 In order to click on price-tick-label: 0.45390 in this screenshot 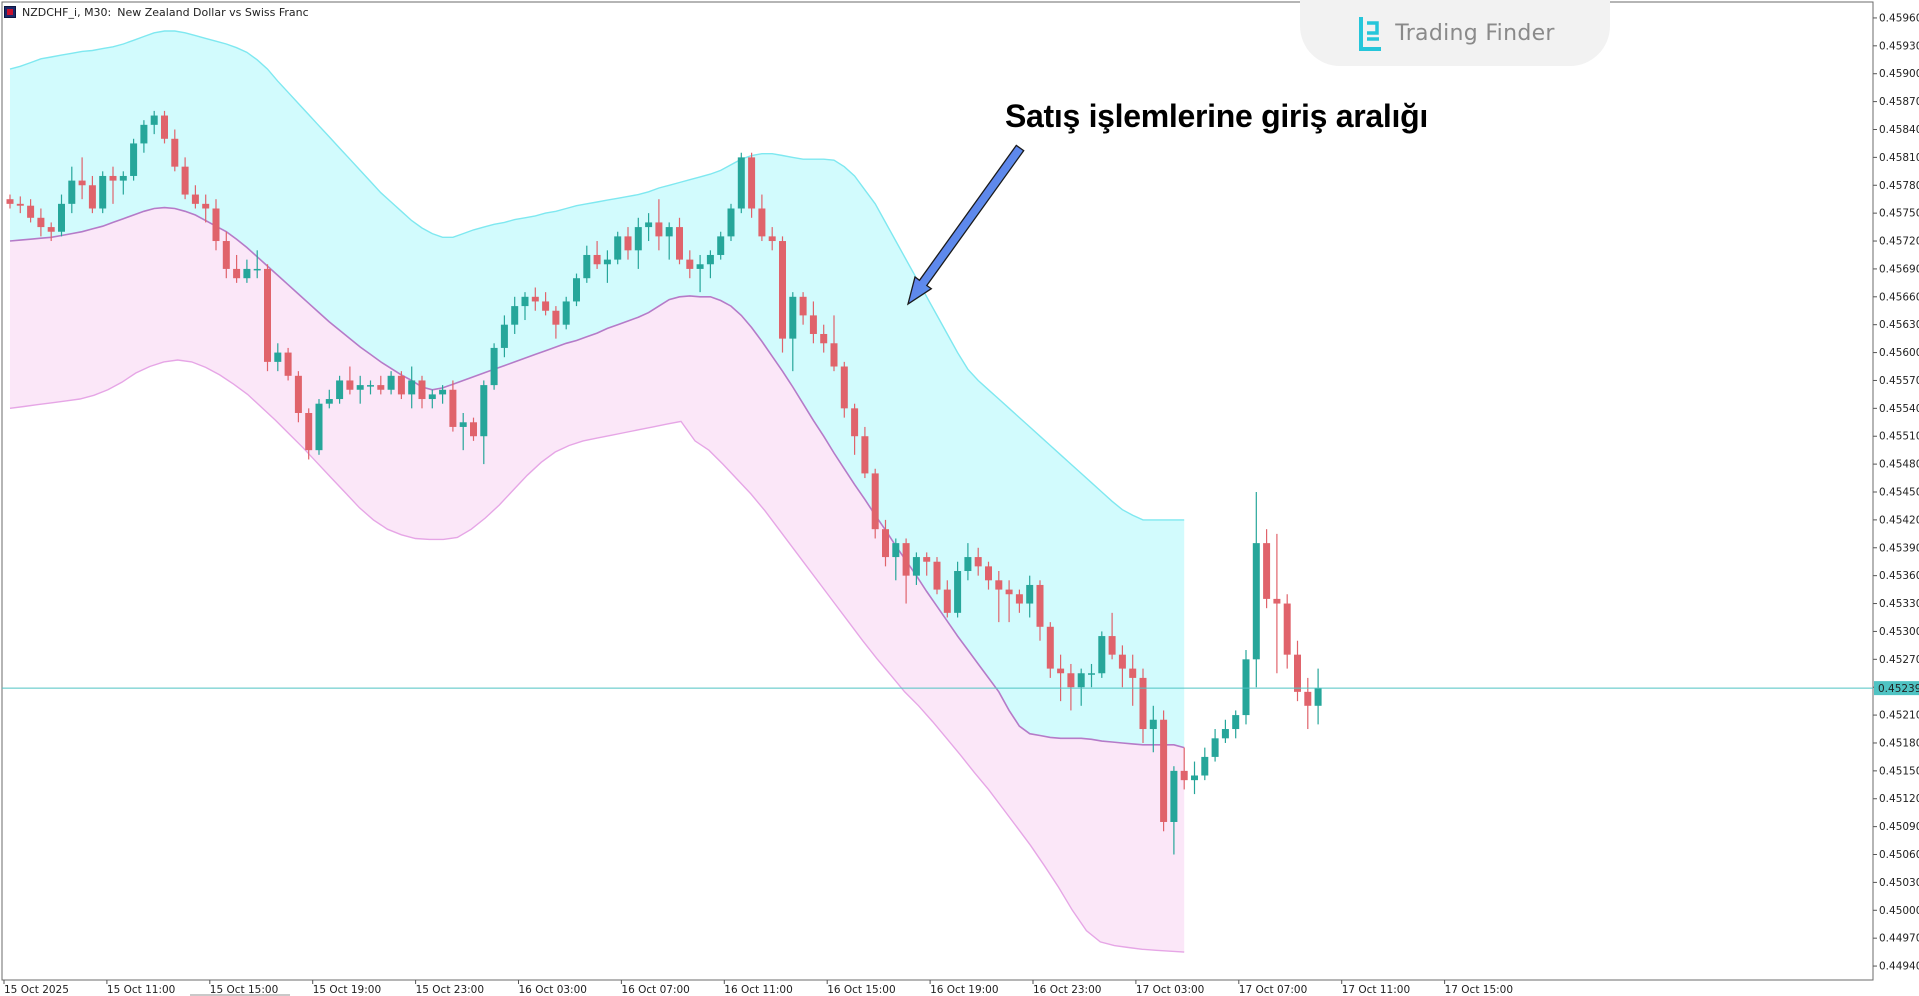, I will do `click(1899, 548)`.